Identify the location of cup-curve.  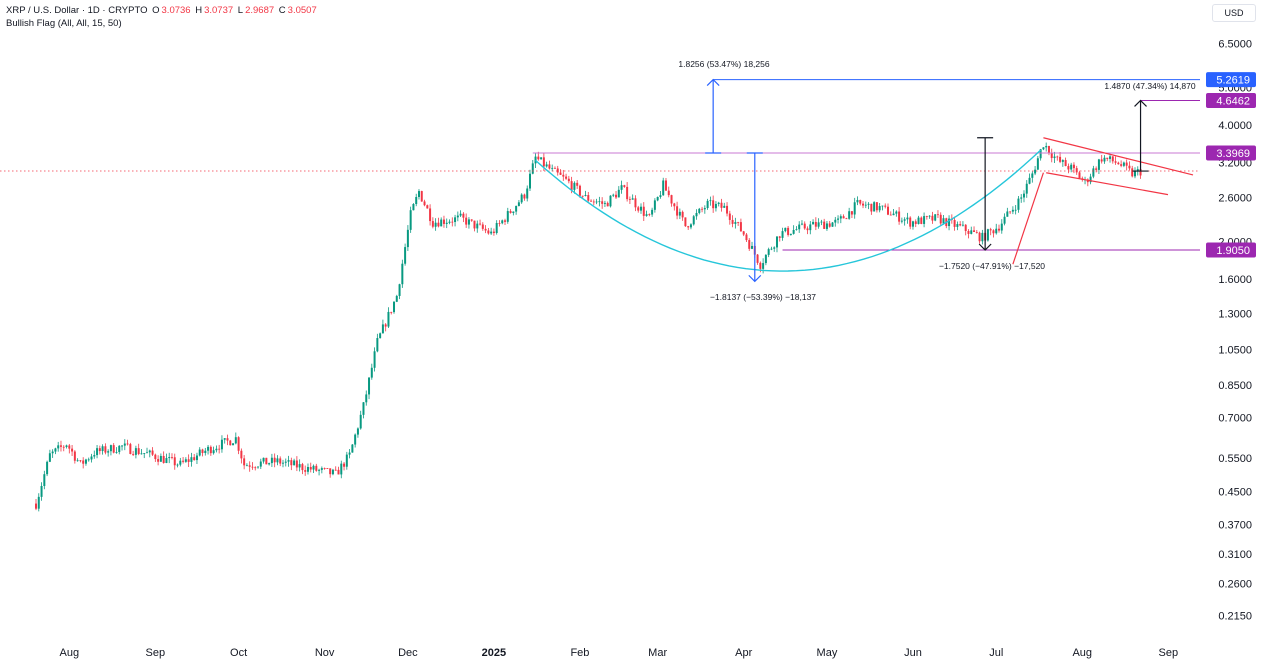
(788, 210).